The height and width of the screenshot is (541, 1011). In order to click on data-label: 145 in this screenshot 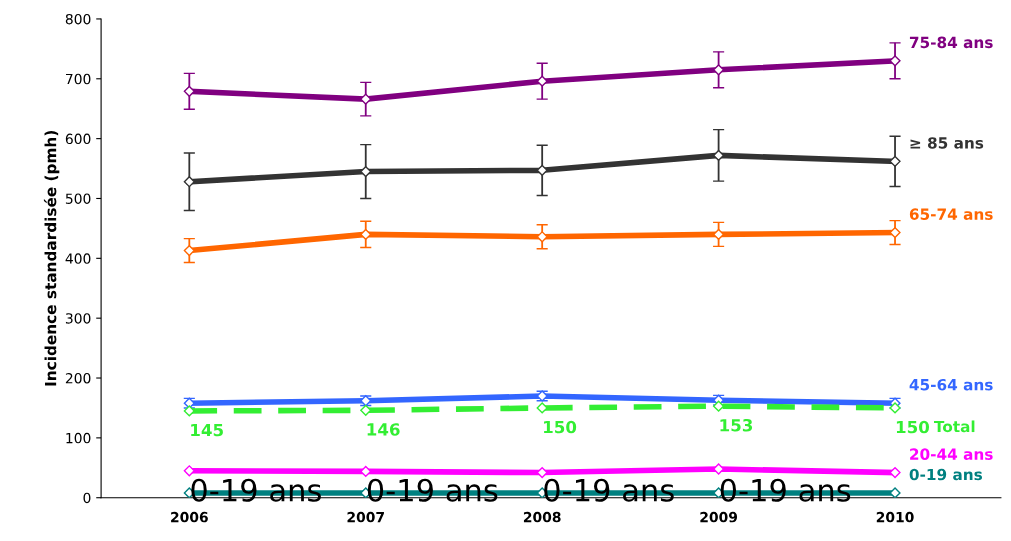, I will do `click(207, 430)`.